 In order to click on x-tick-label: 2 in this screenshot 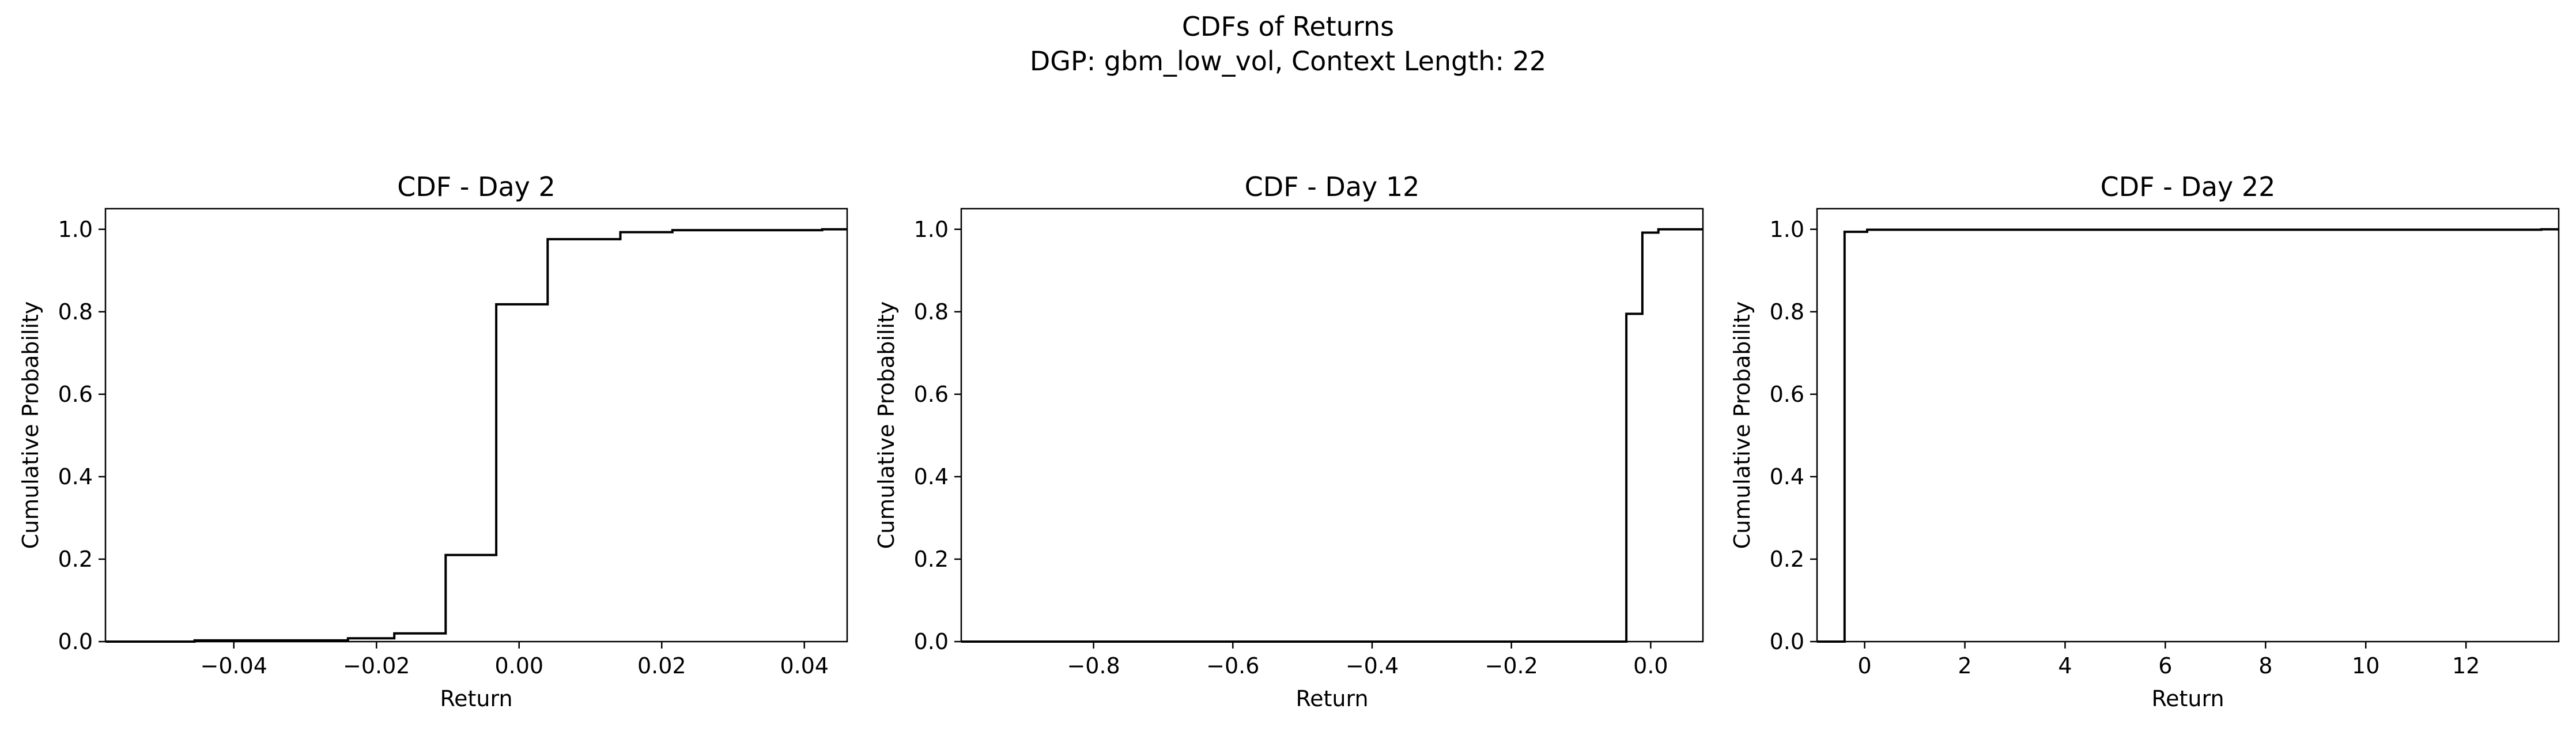, I will do `click(1964, 666)`.